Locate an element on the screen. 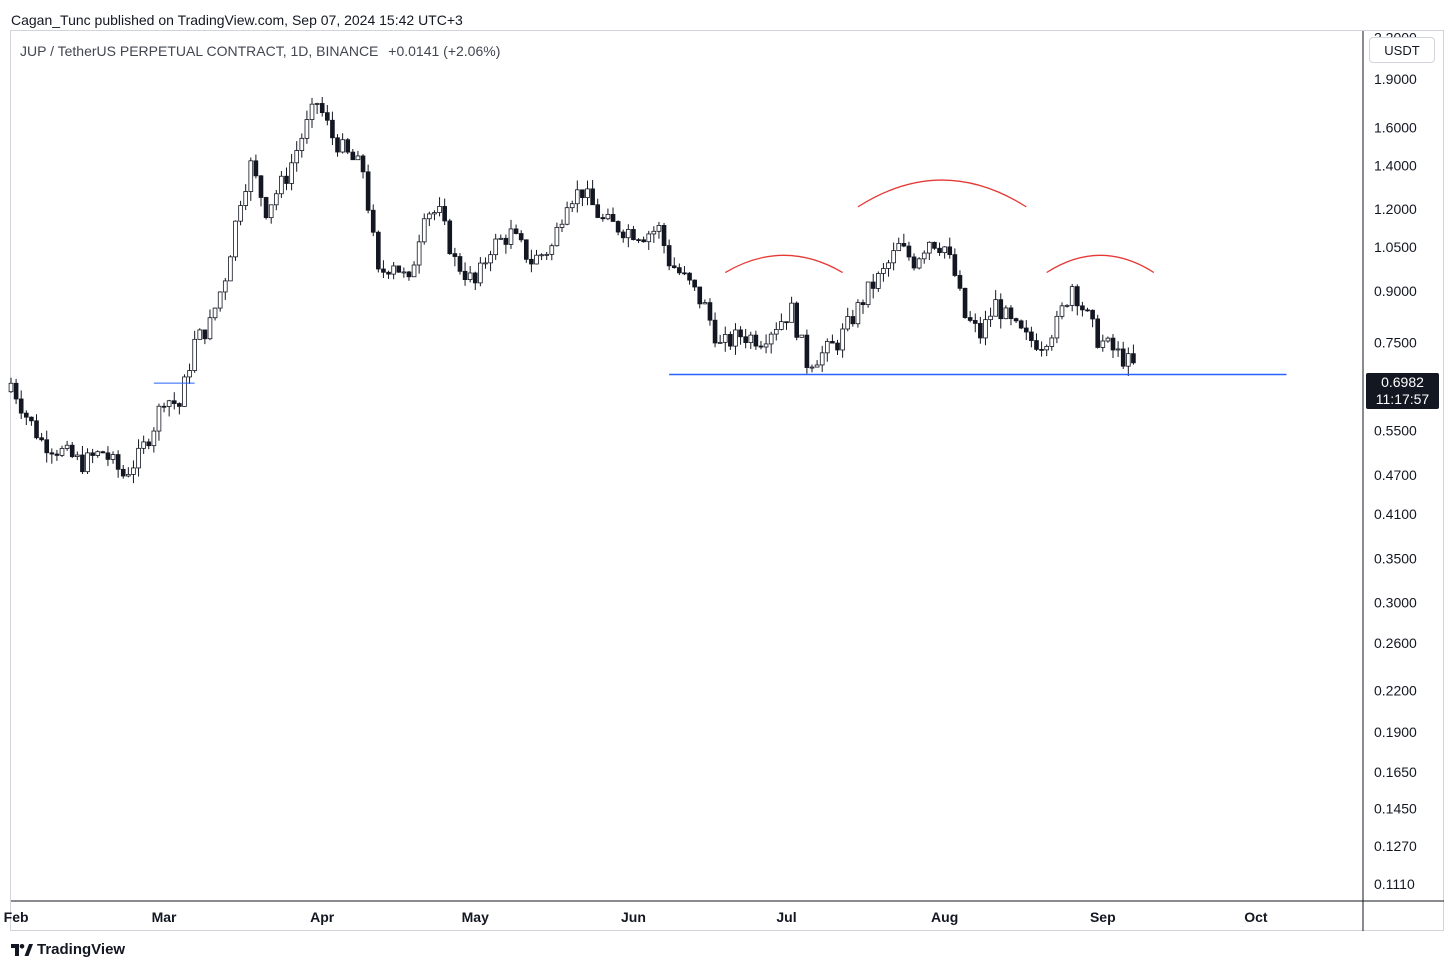 This screenshot has height=972, width=1456. time-tick-label: Apr is located at coordinates (322, 917).